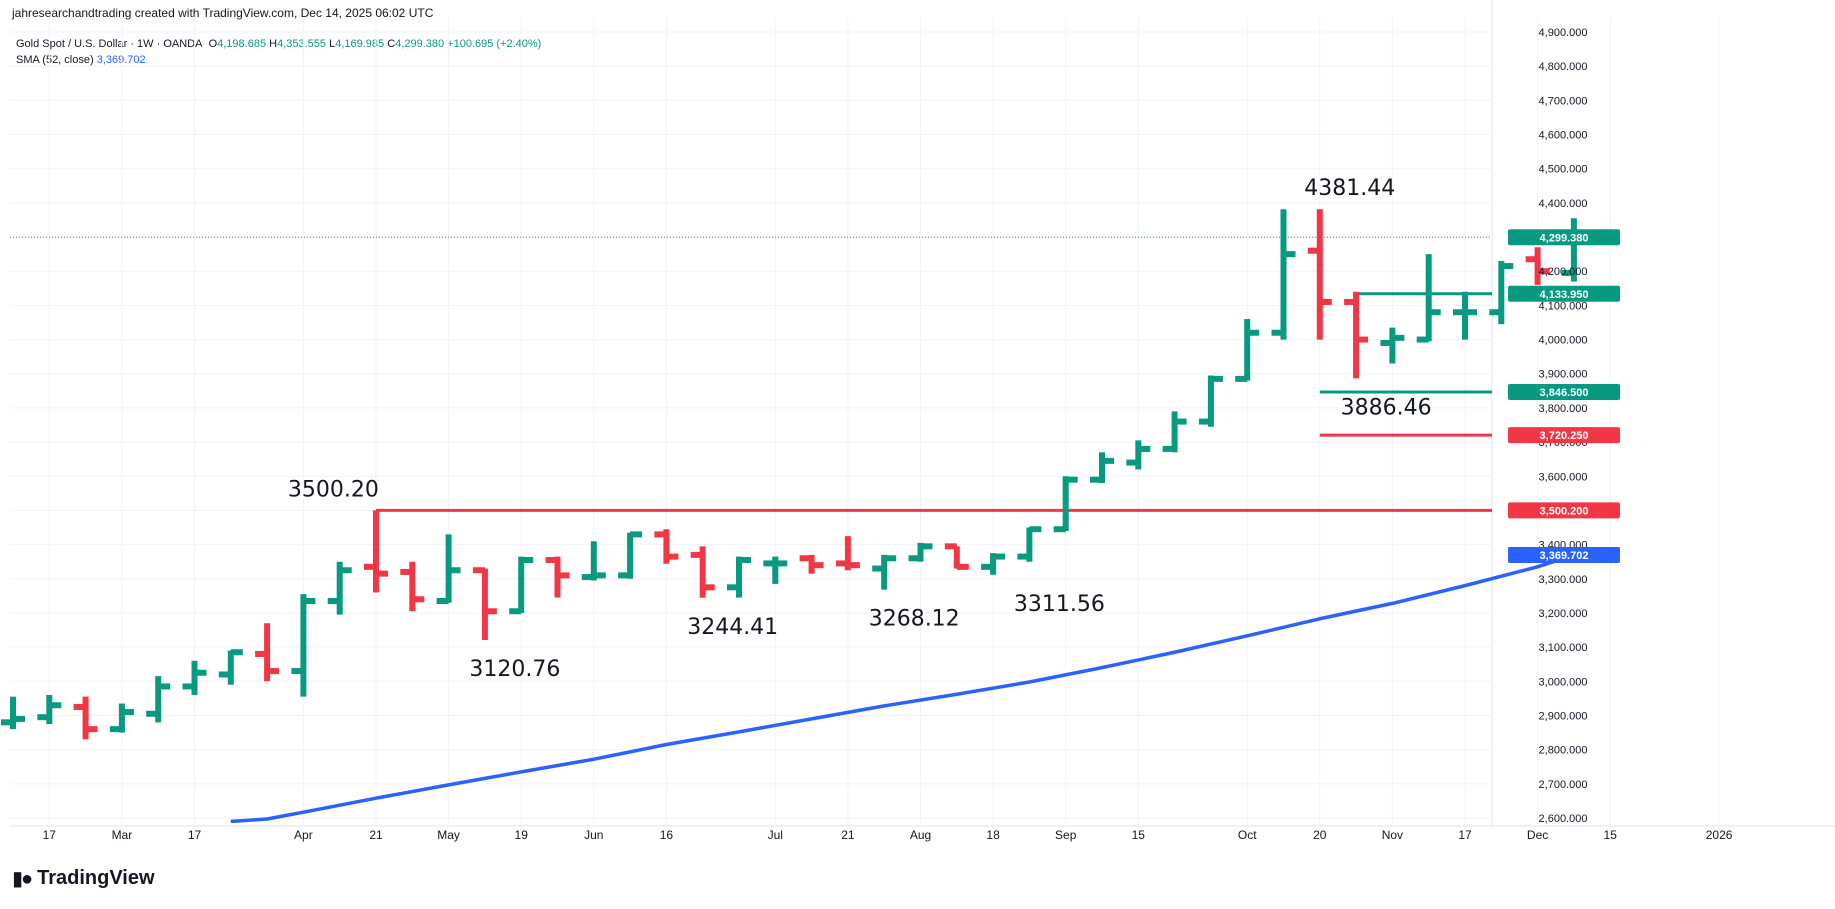  I want to click on sma-price-tag-text: 3,369.702, so click(1564, 556).